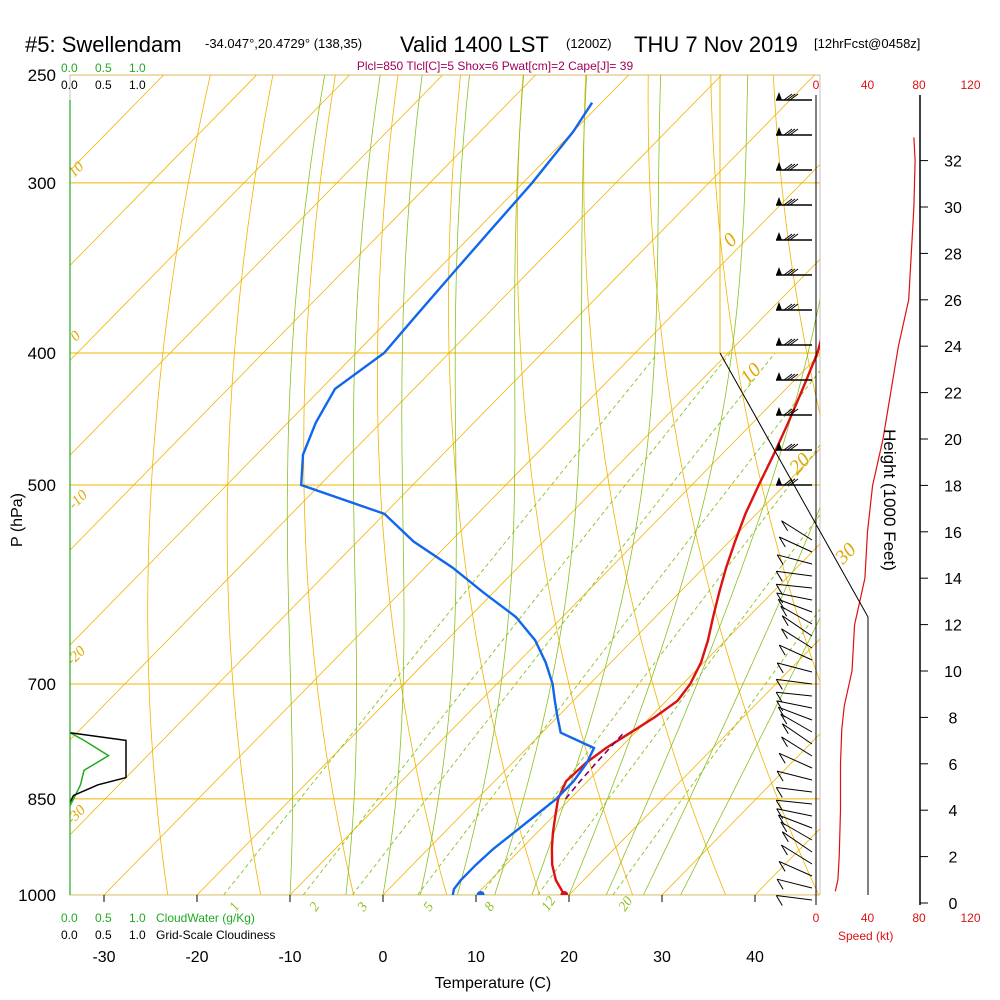 The height and width of the screenshot is (1000, 1000). Describe the element at coordinates (953, 858) in the screenshot. I see `height-tick-2: 2` at that location.